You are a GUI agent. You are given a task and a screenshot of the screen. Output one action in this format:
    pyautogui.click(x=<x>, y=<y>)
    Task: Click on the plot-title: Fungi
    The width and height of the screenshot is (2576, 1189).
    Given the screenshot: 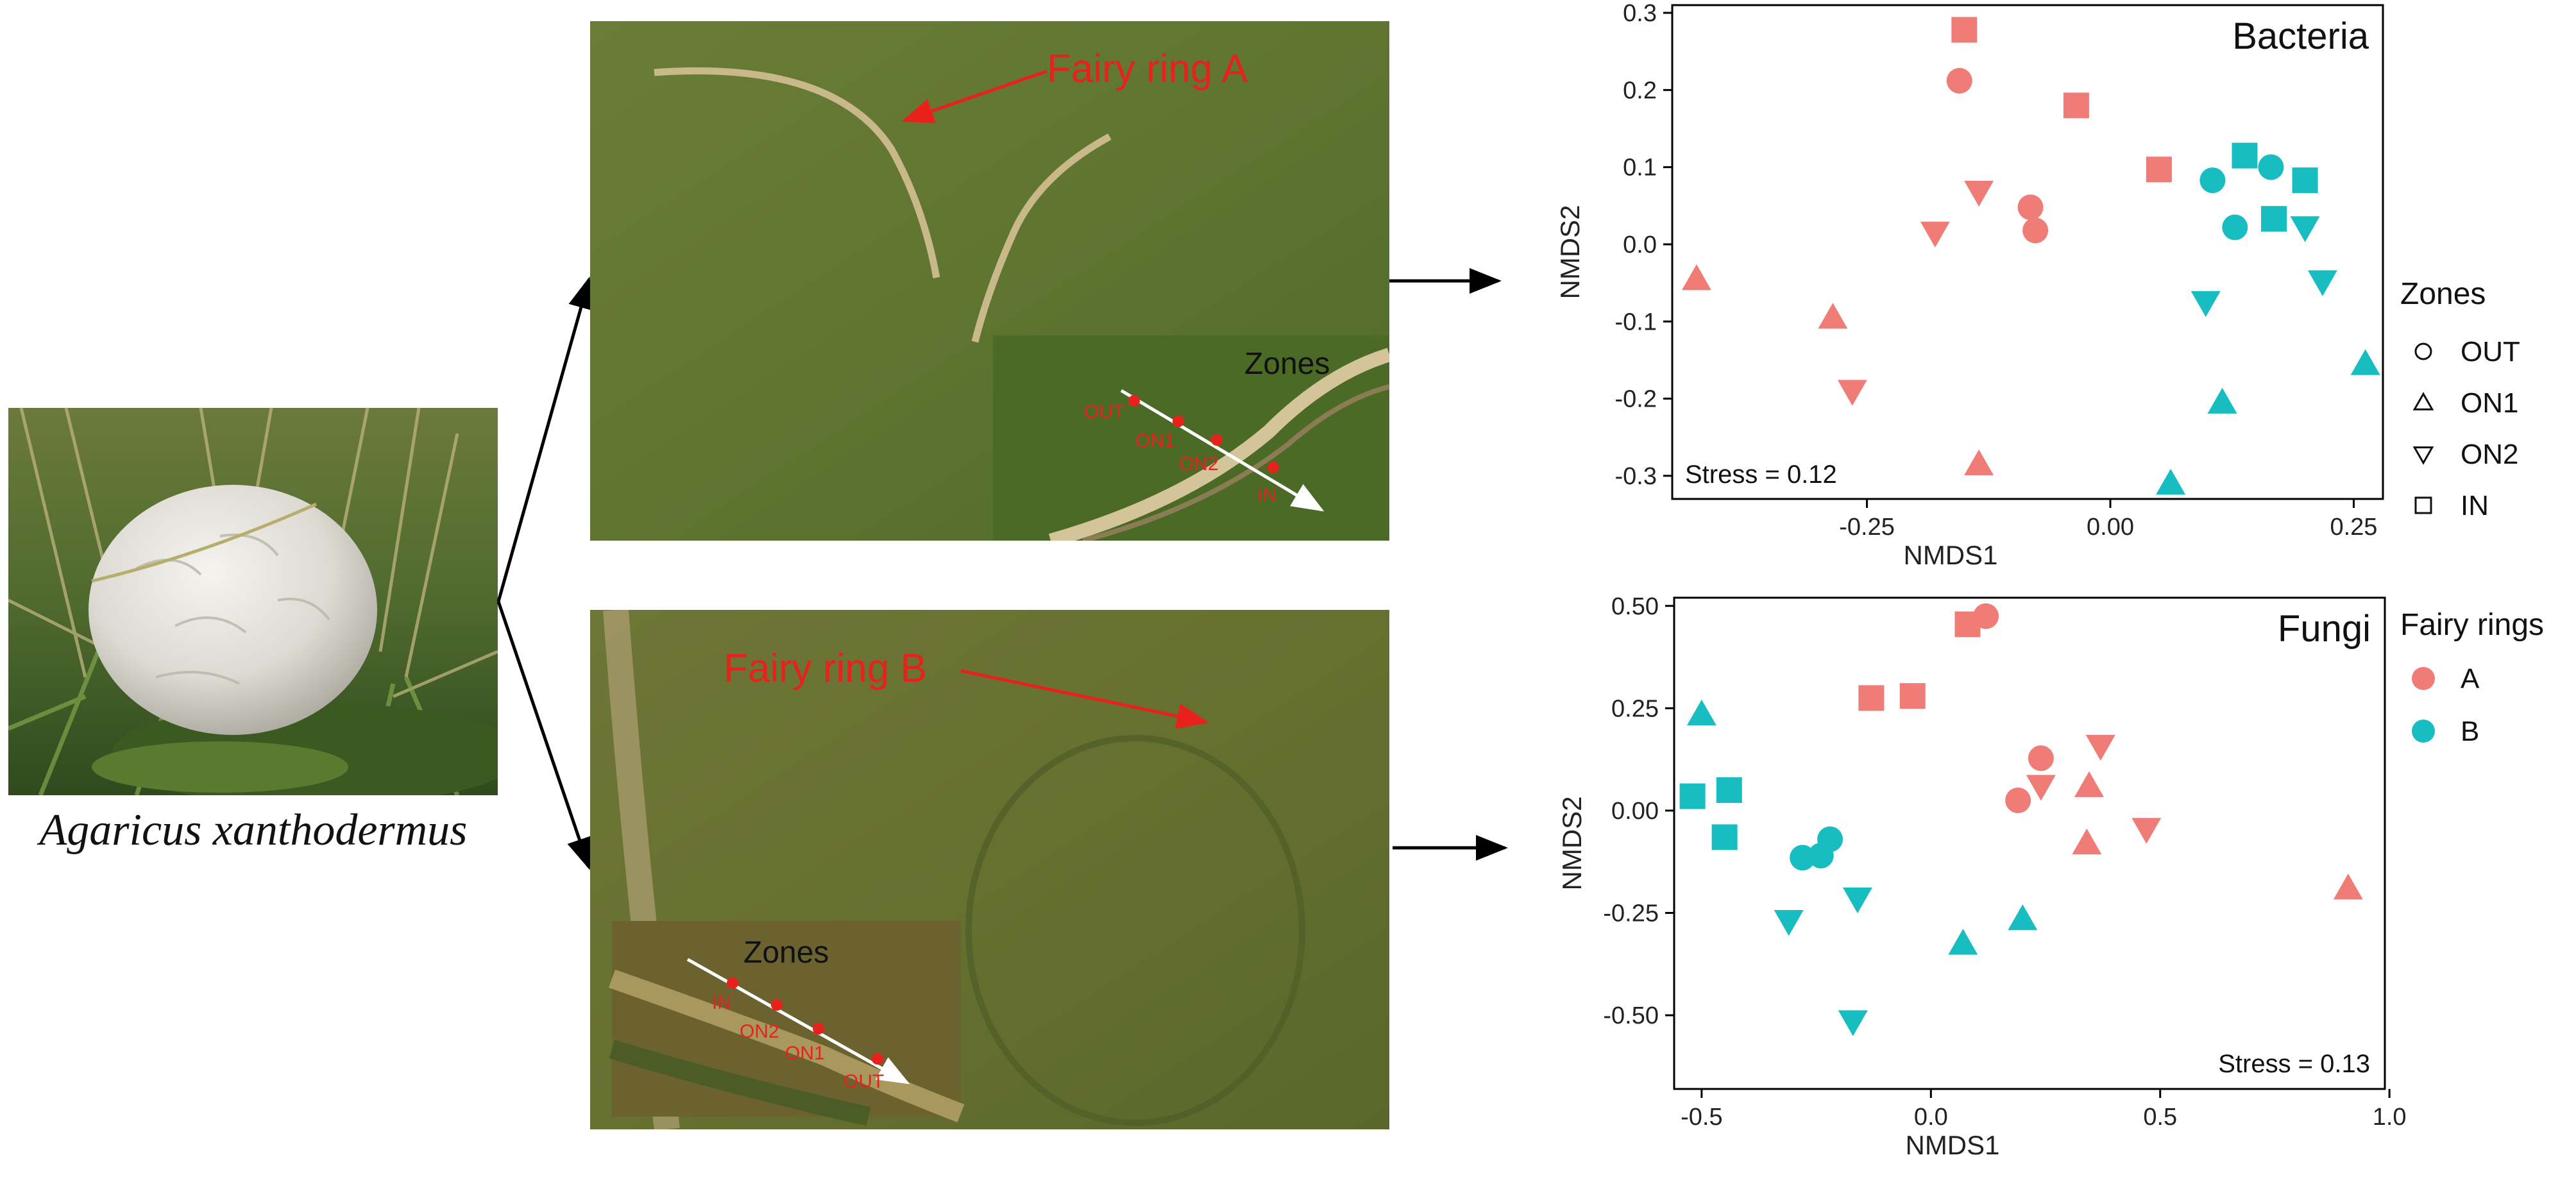 What is the action you would take?
    pyautogui.click(x=2324, y=629)
    